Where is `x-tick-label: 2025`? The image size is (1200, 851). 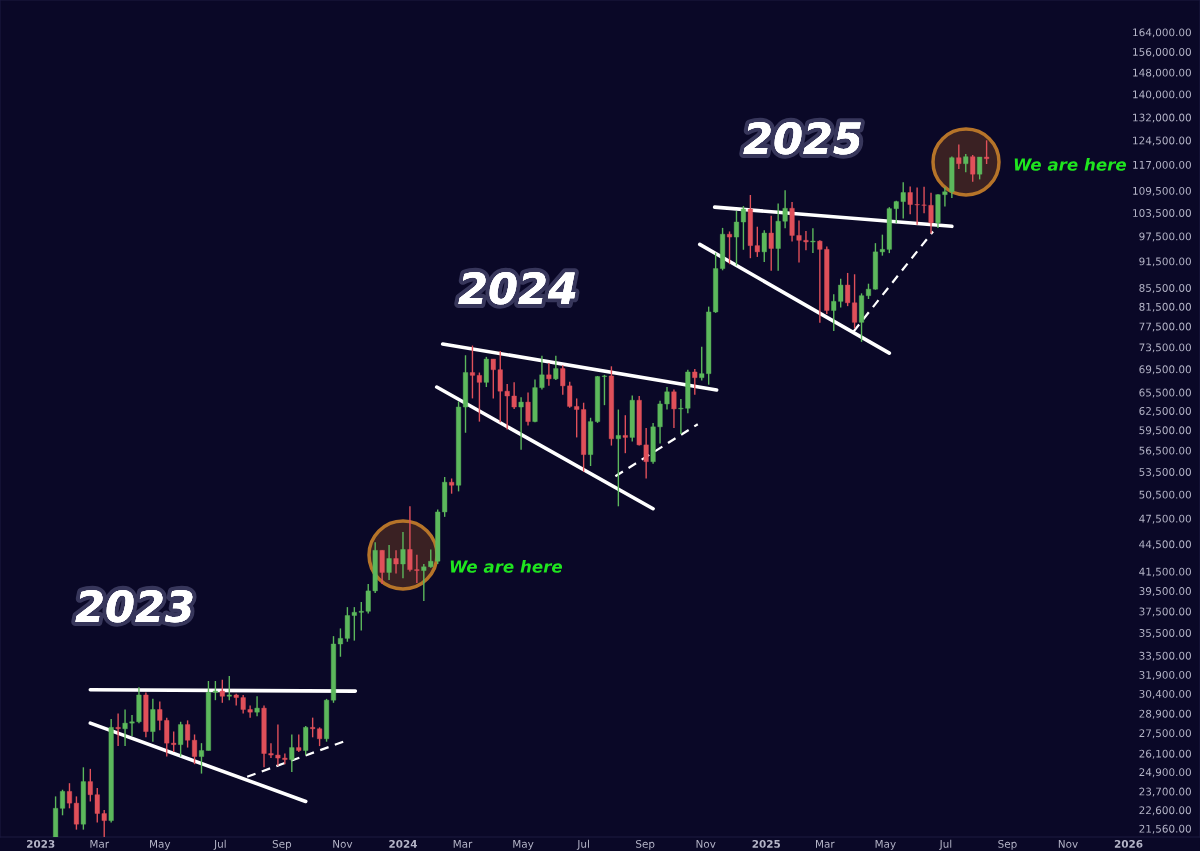 x-tick-label: 2025 is located at coordinates (766, 843).